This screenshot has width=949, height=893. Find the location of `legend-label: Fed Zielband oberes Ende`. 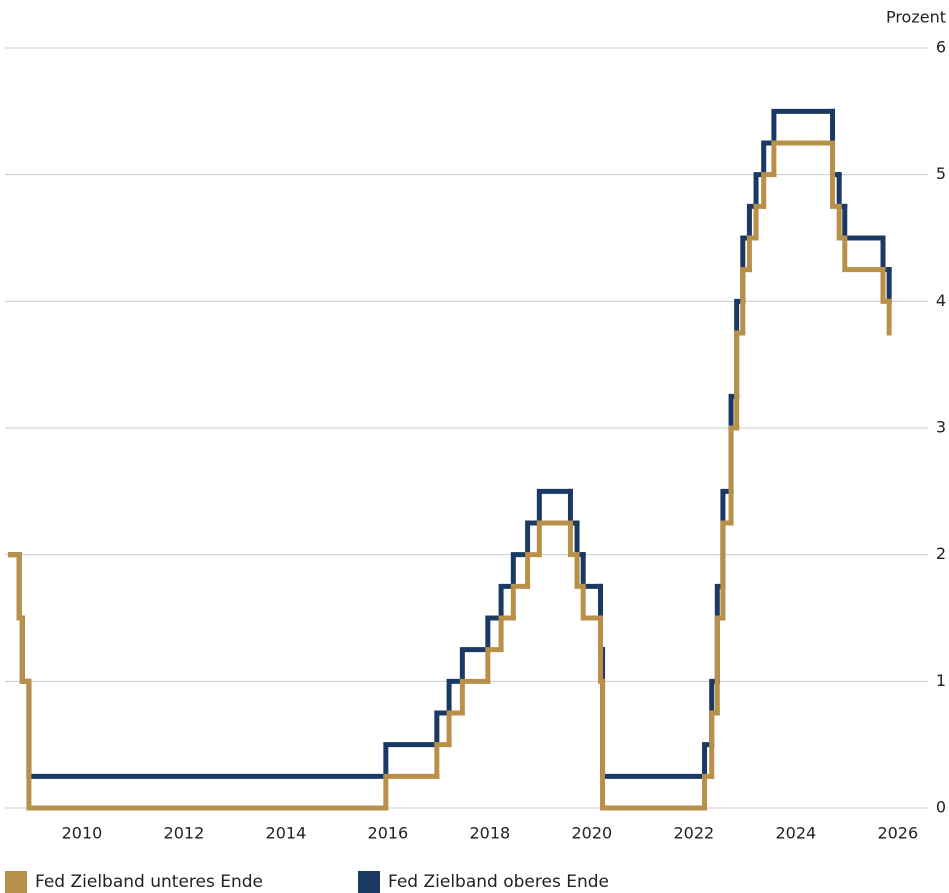

legend-label: Fed Zielband oberes Ende is located at coordinates (498, 882).